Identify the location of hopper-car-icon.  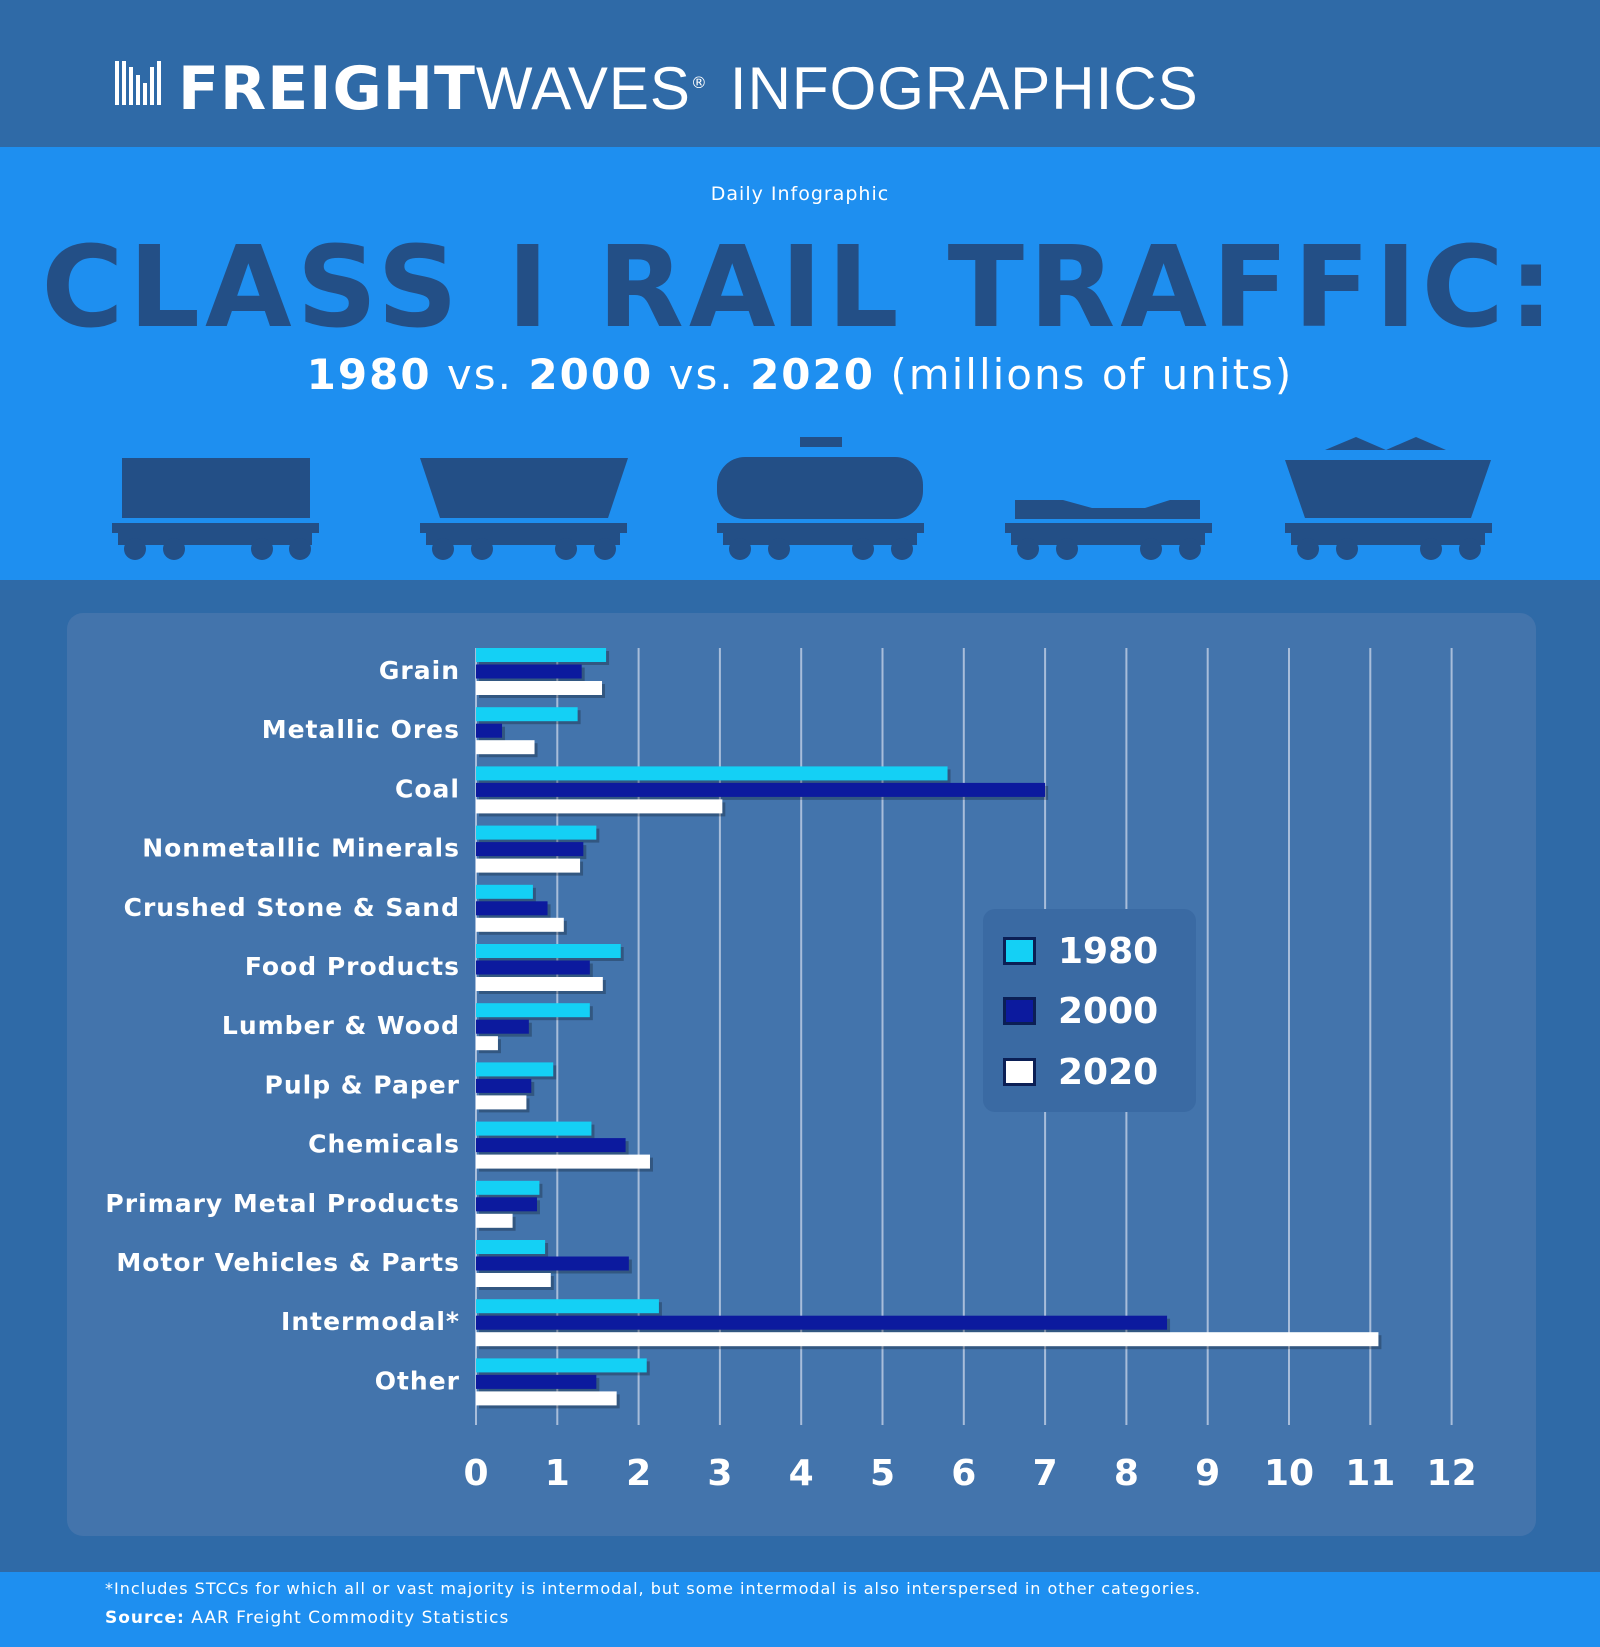
(524, 509).